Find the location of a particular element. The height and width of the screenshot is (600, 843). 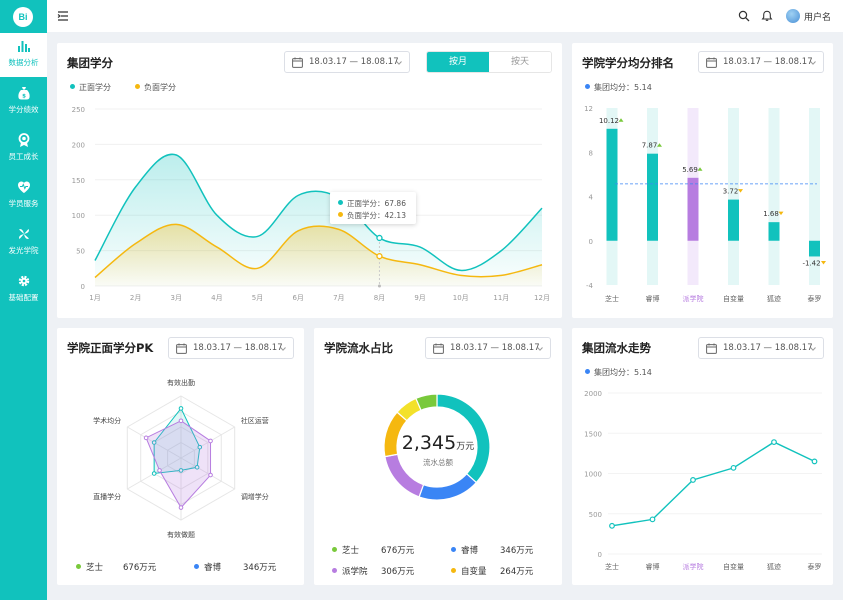

username: 用户名 is located at coordinates (818, 18).